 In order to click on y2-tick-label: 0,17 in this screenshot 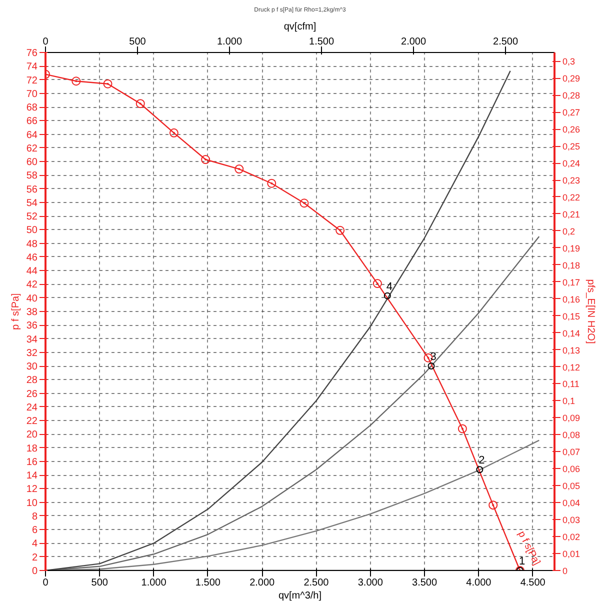, I will do `click(571, 282)`.